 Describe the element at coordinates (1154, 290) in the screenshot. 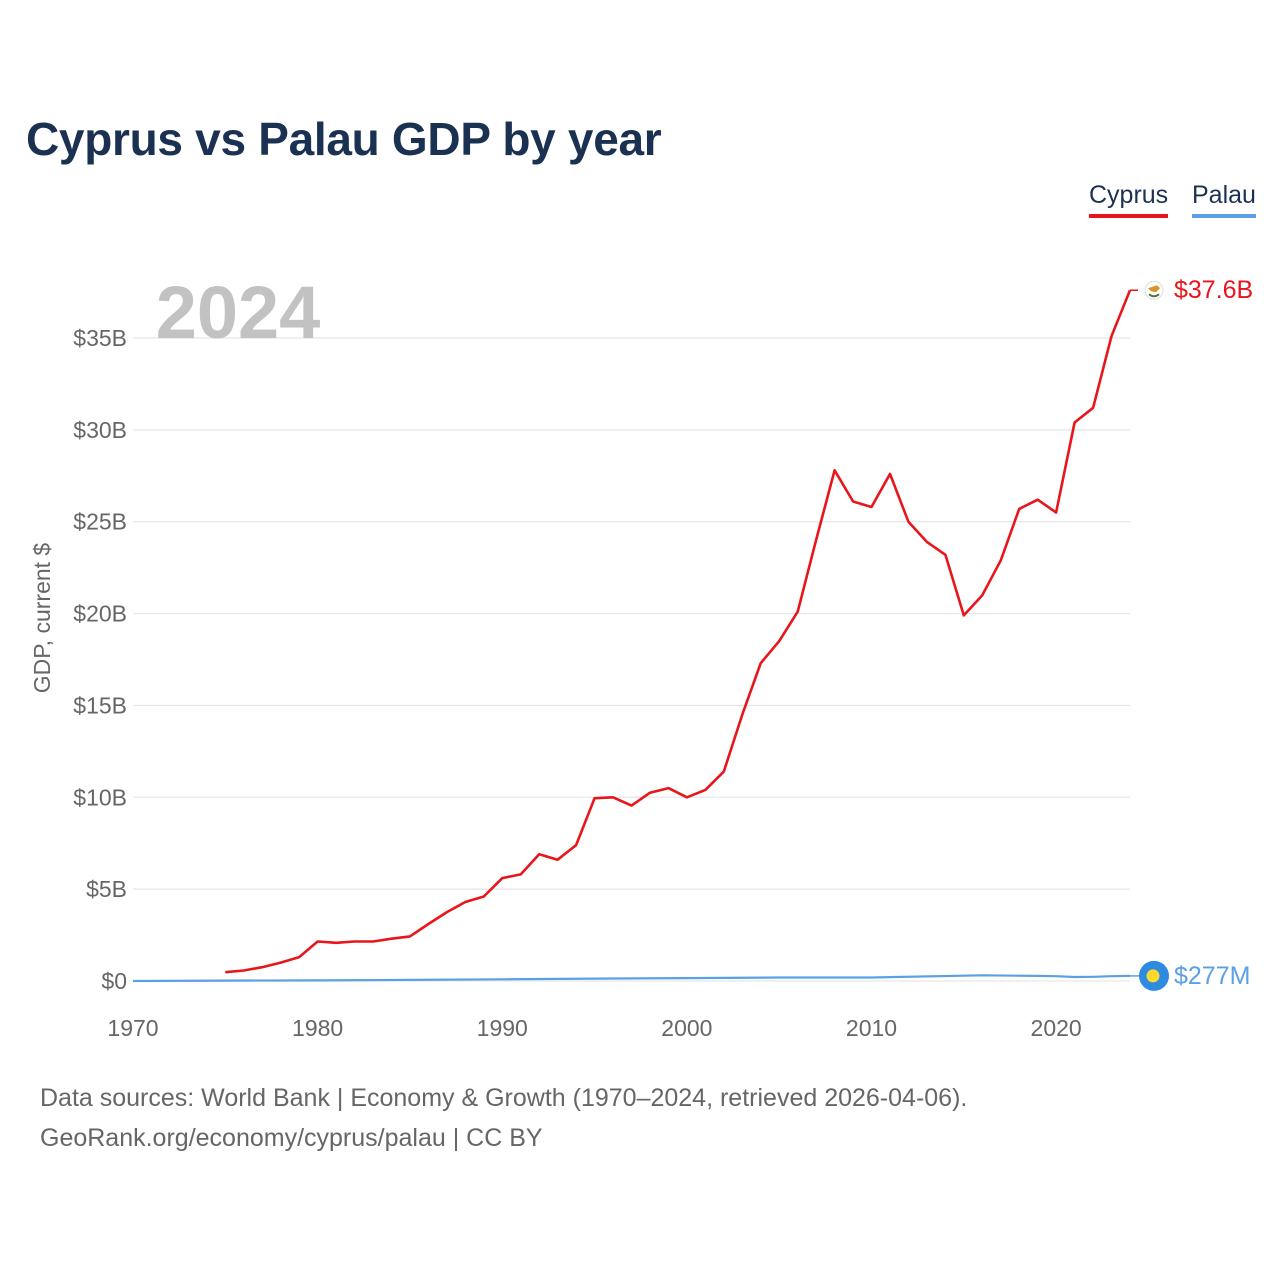

I see `cyprus-flag-icon` at that location.